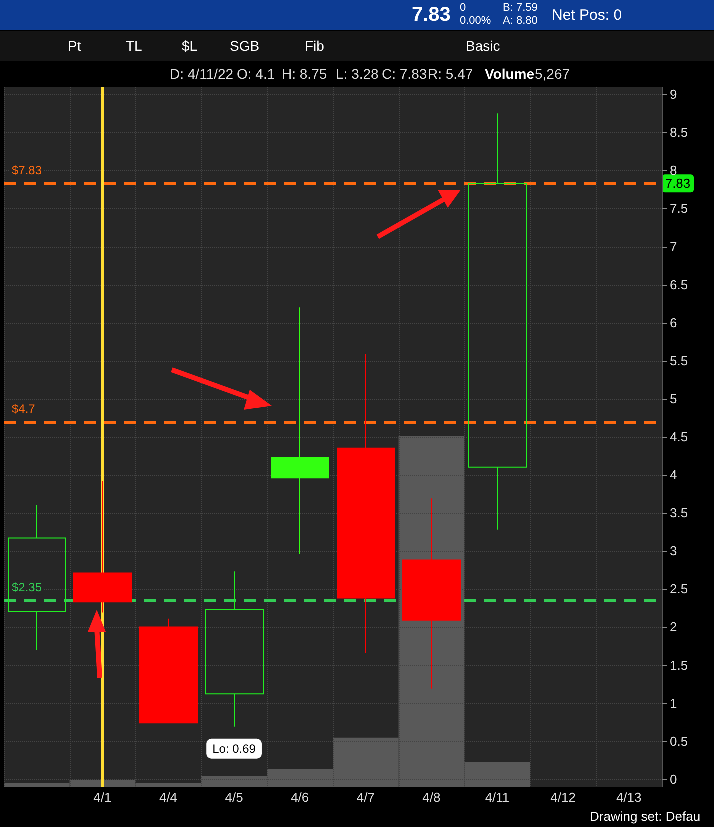  What do you see at coordinates (497, 797) in the screenshot?
I see `x-tick-label: 4/11` at bounding box center [497, 797].